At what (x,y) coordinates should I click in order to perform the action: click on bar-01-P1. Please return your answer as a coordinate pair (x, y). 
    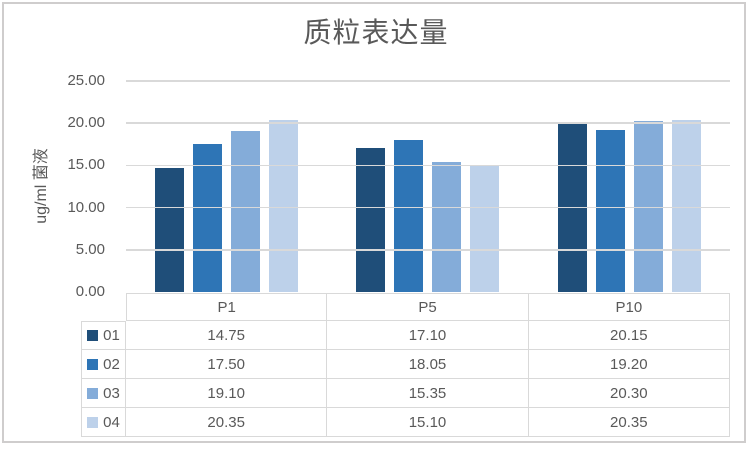
    Looking at the image, I should click on (170, 229).